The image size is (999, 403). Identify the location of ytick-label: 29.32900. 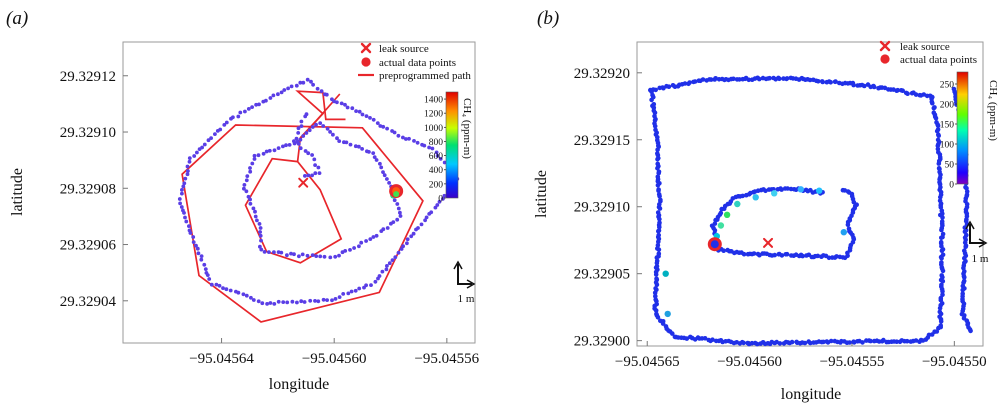
(602, 342).